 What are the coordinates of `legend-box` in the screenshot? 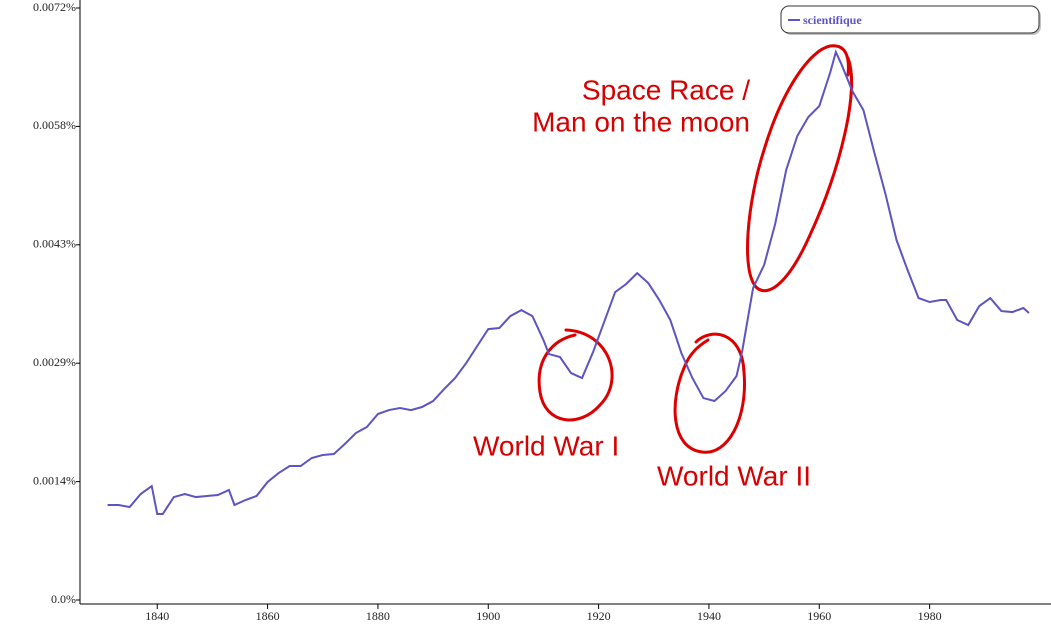 It's located at (910, 19).